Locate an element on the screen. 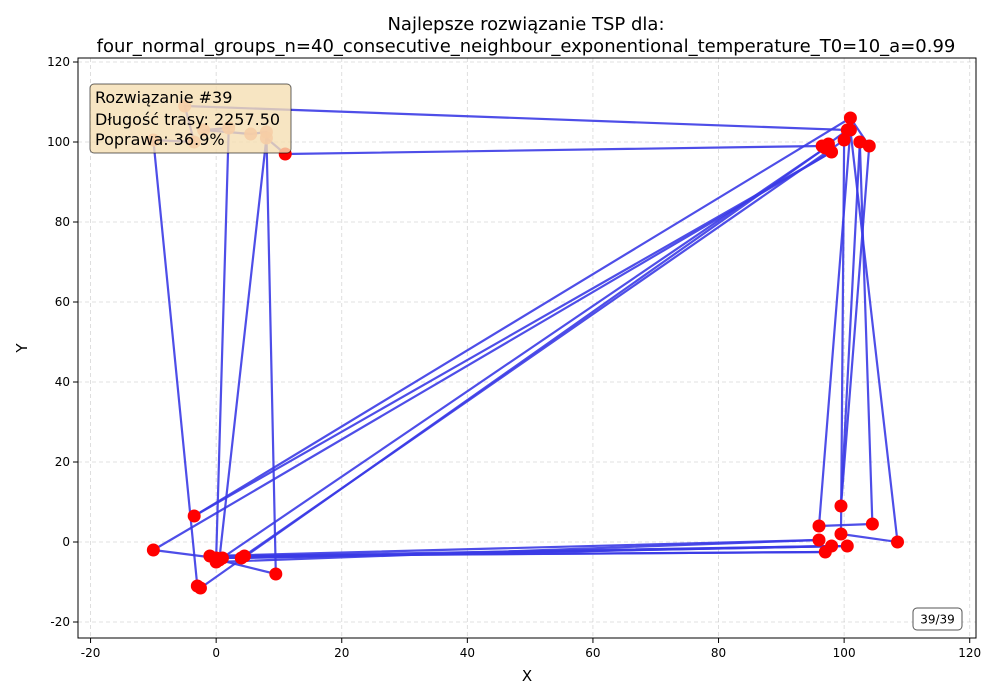 Image resolution: width=1000 pixels, height=700 pixels. x-tick-label: 100 is located at coordinates (844, 653).